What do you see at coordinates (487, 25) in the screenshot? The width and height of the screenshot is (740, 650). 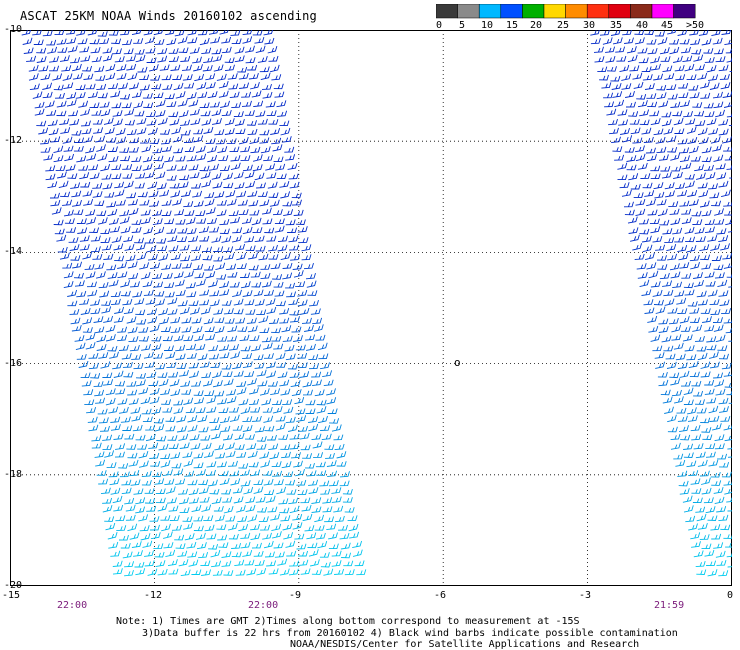 I see `legend-label: 10` at bounding box center [487, 25].